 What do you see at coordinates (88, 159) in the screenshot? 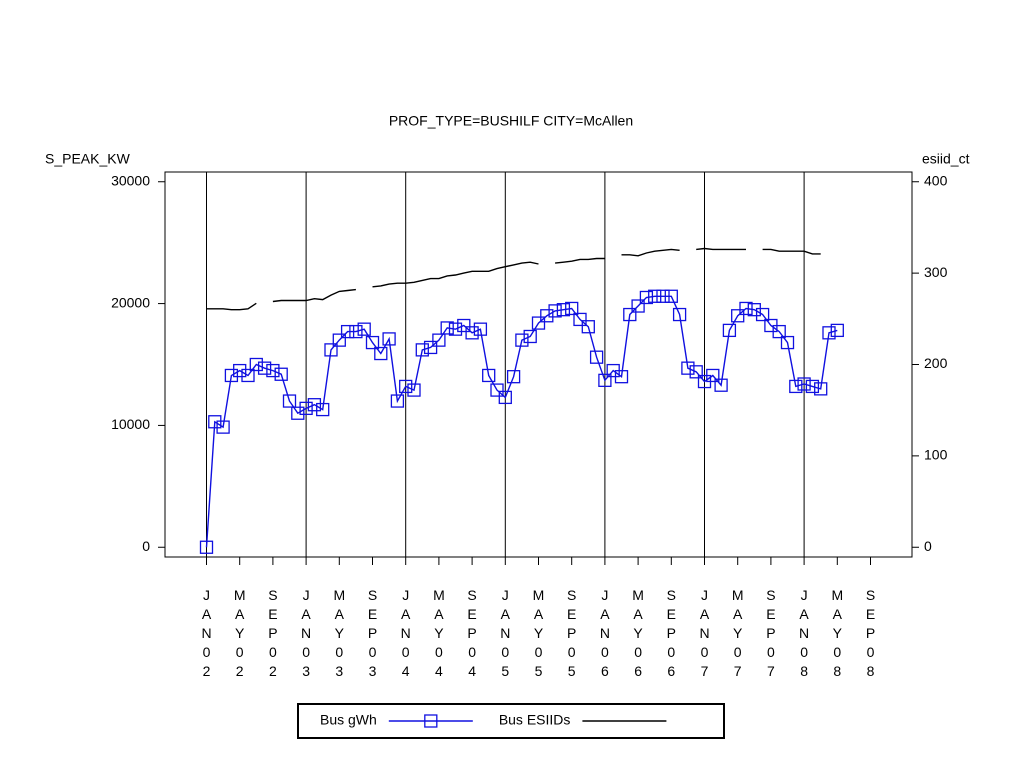
I see `y-axis-label: S_PEAK_KW` at bounding box center [88, 159].